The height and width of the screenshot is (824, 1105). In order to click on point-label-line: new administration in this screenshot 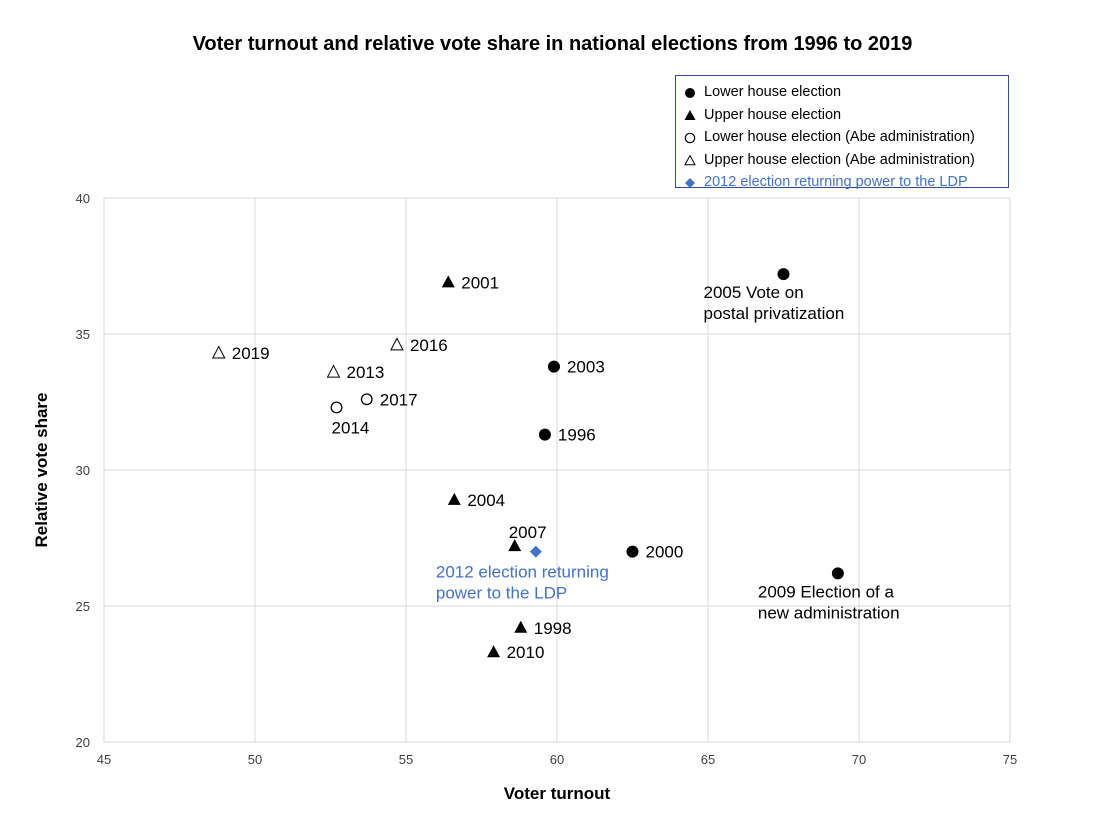, I will do `click(829, 612)`.